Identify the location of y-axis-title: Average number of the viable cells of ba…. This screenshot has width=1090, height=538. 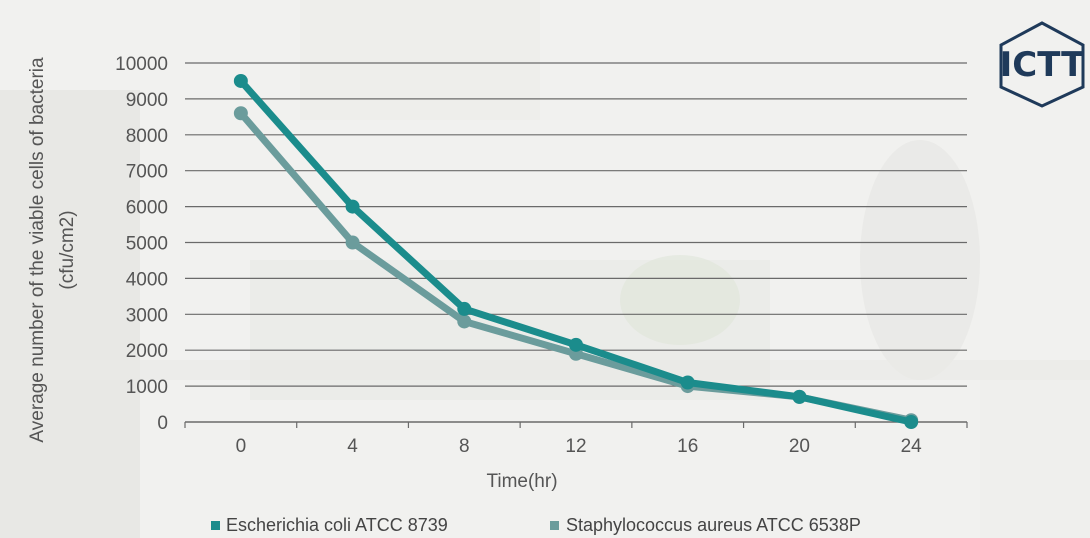
(52, 250).